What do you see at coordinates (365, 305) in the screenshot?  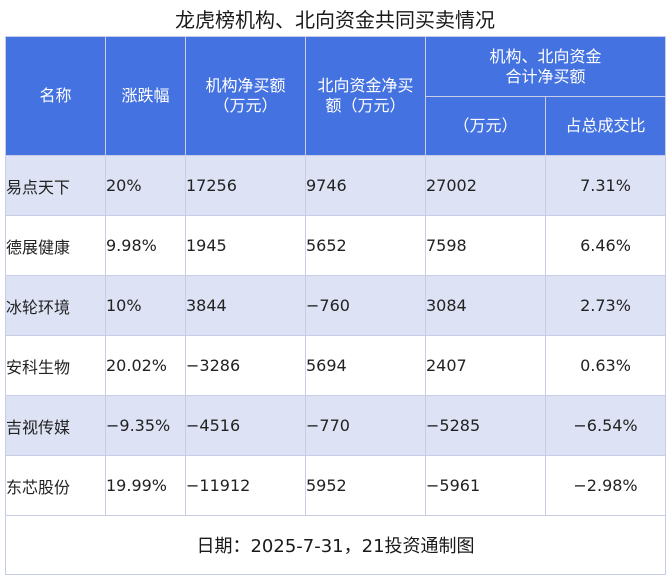 I see `cell-northbound: −760` at bounding box center [365, 305].